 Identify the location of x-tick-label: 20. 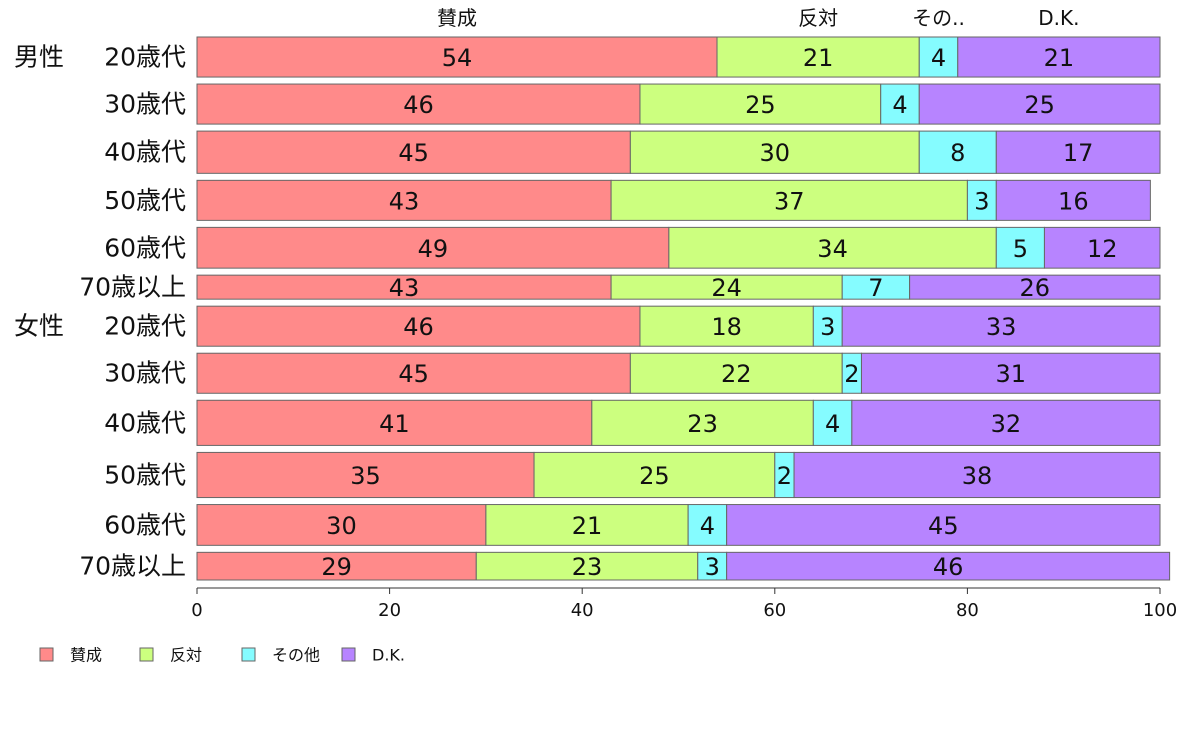
(389, 610).